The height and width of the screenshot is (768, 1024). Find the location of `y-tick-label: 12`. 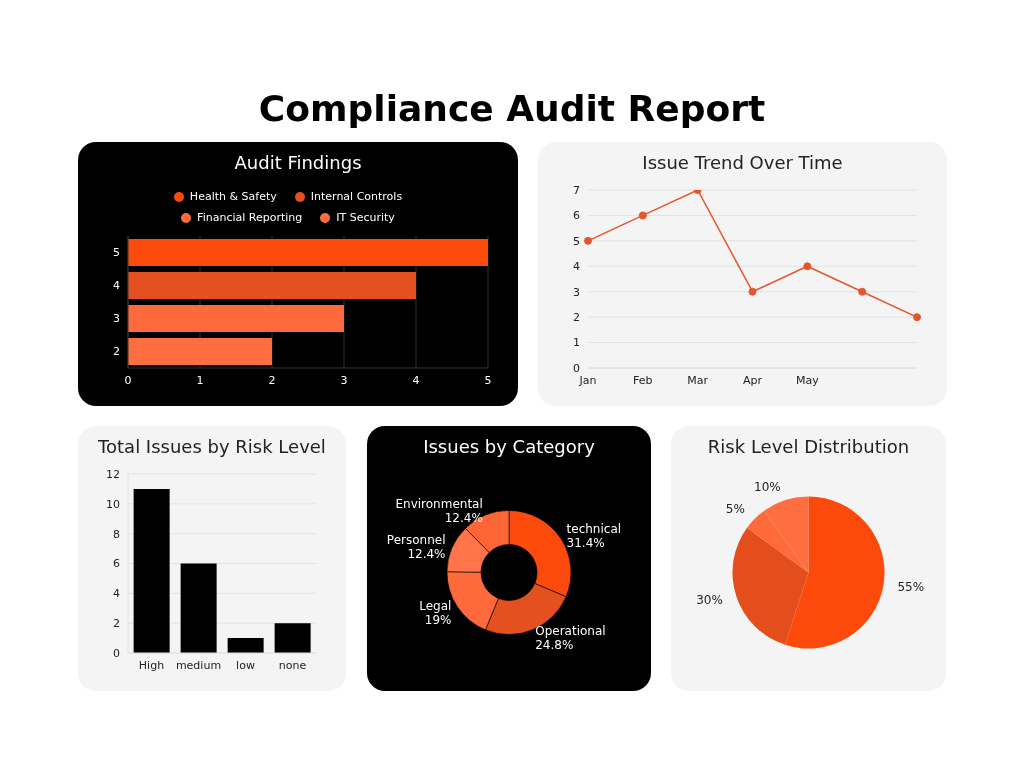

y-tick-label: 12 is located at coordinates (113, 474).